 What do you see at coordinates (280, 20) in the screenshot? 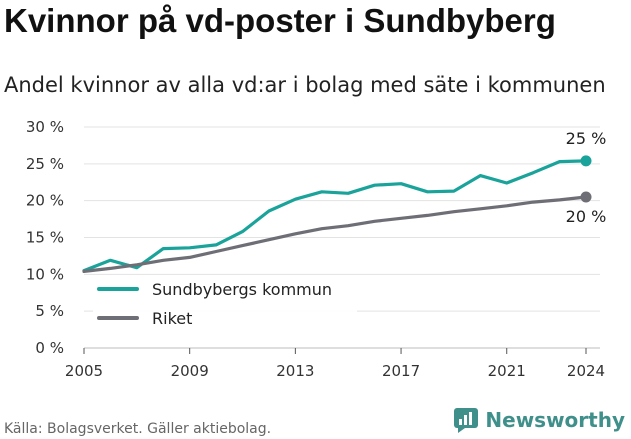
I see `chart-title: Kvinnor på vd-poster i Sundbyberg` at bounding box center [280, 20].